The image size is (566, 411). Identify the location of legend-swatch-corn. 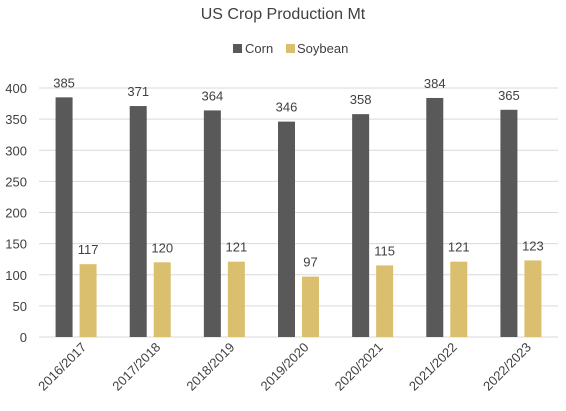
(237, 48).